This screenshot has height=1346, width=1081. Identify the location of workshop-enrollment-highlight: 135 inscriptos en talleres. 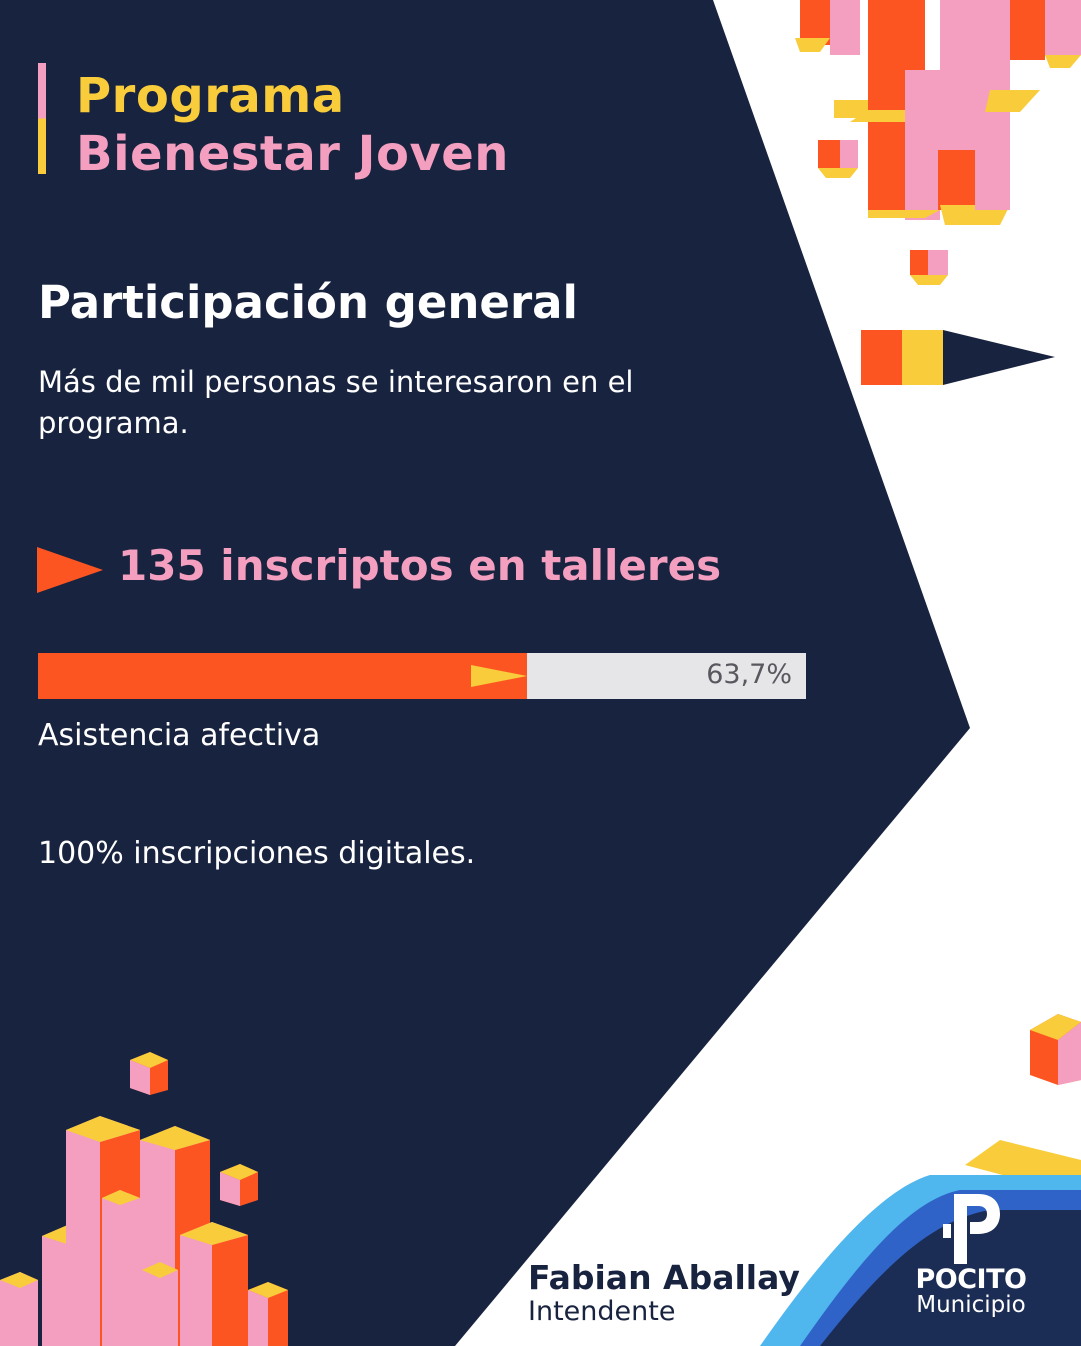
(420, 565).